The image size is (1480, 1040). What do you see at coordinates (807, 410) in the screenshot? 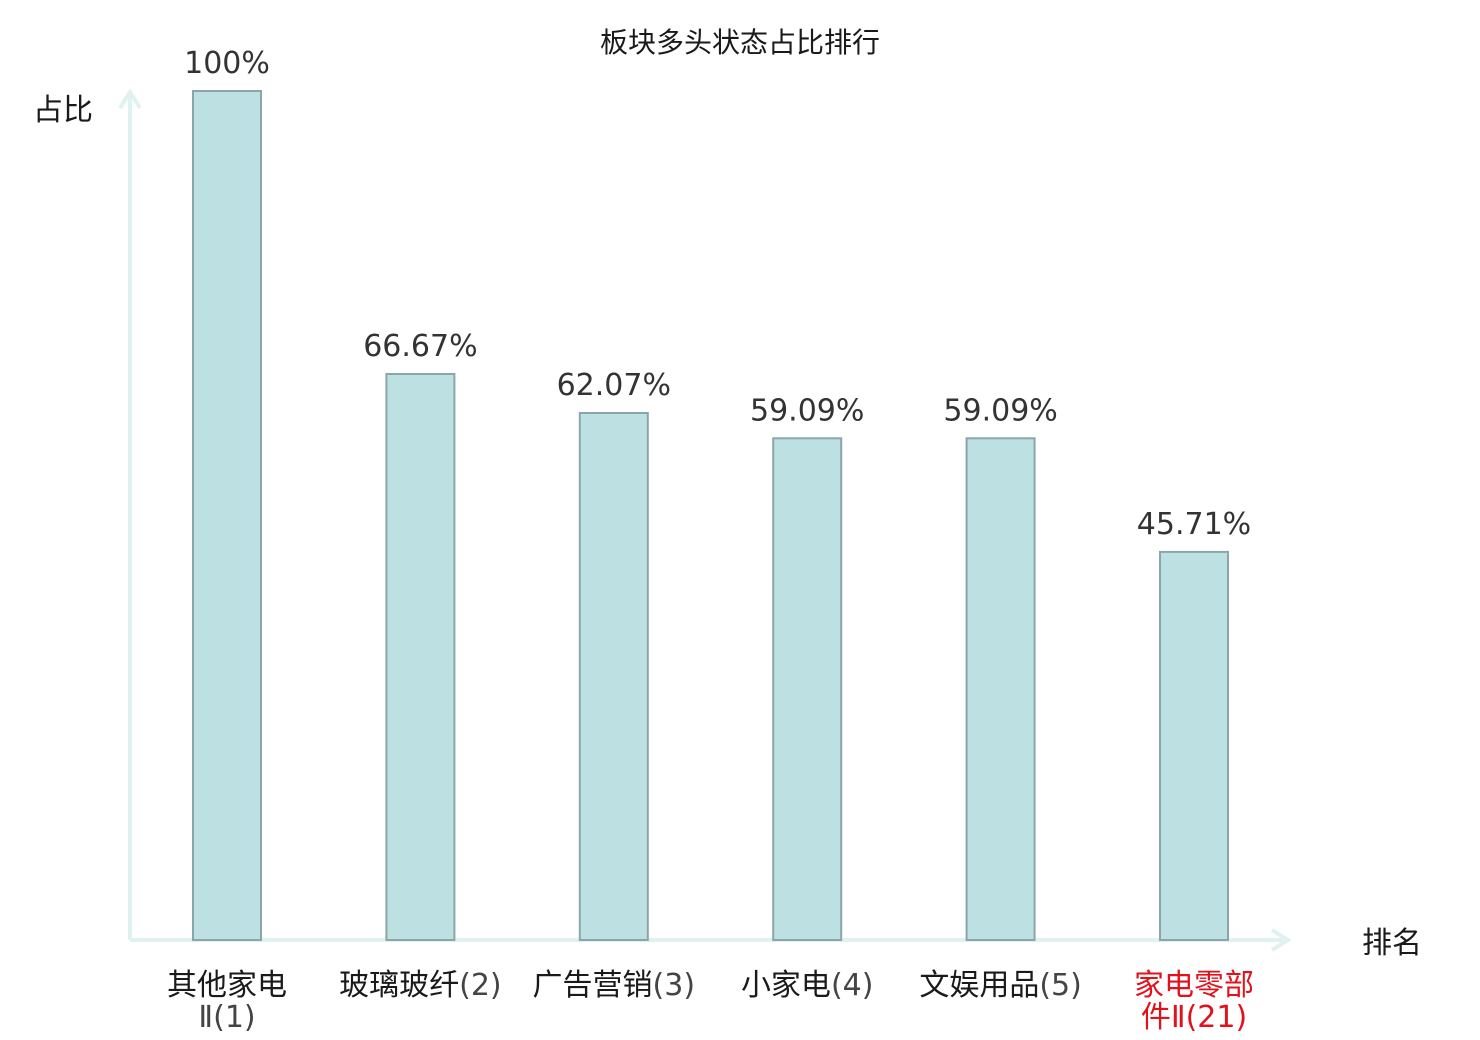
I see `value-label-4: 59.09%` at bounding box center [807, 410].